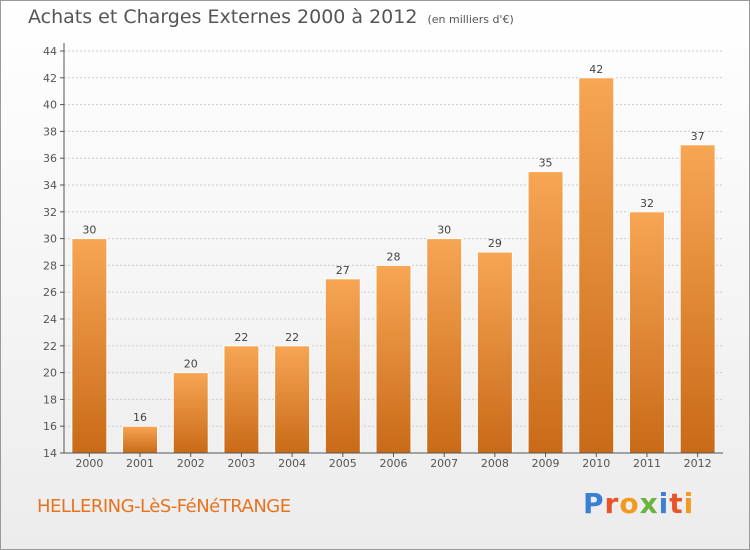 The image size is (750, 550). Describe the element at coordinates (495, 243) in the screenshot. I see `data-label: 29` at that location.